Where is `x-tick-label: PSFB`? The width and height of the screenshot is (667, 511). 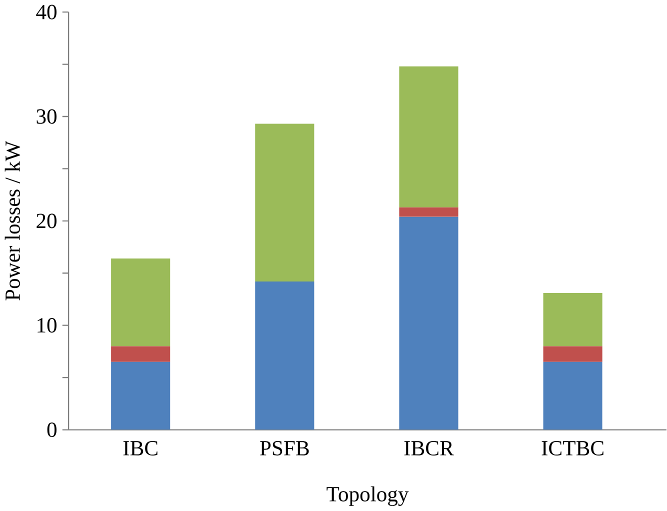 x-tick-label: PSFB is located at coordinates (284, 448).